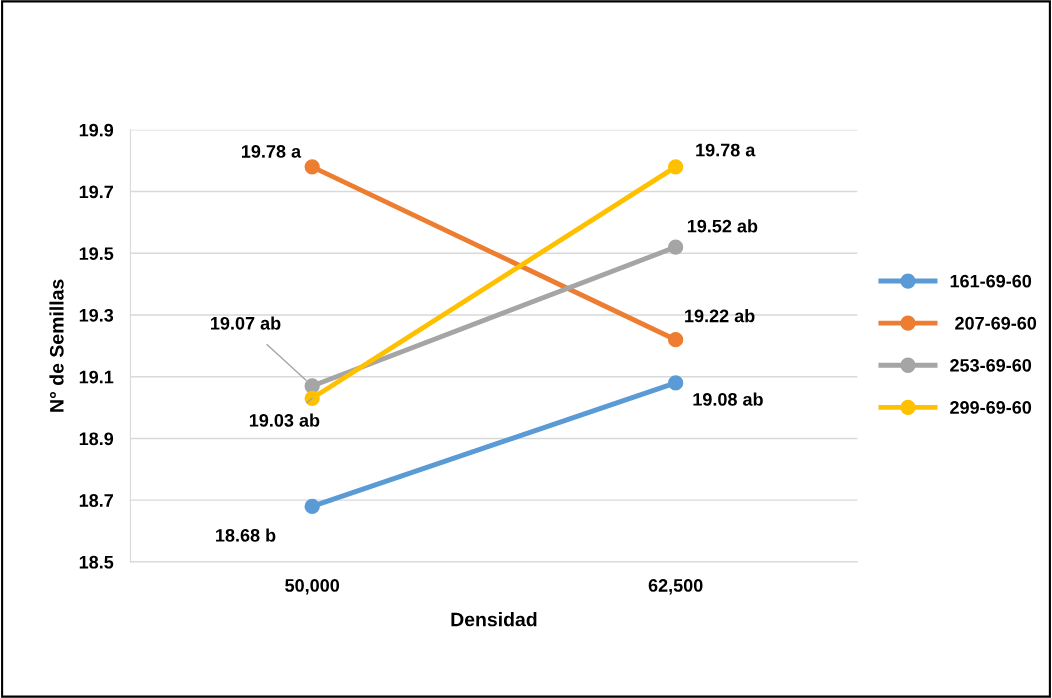 This screenshot has width=1052, height=698. Describe the element at coordinates (991, 281) in the screenshot. I see `legend-label: 161-69-60` at that location.